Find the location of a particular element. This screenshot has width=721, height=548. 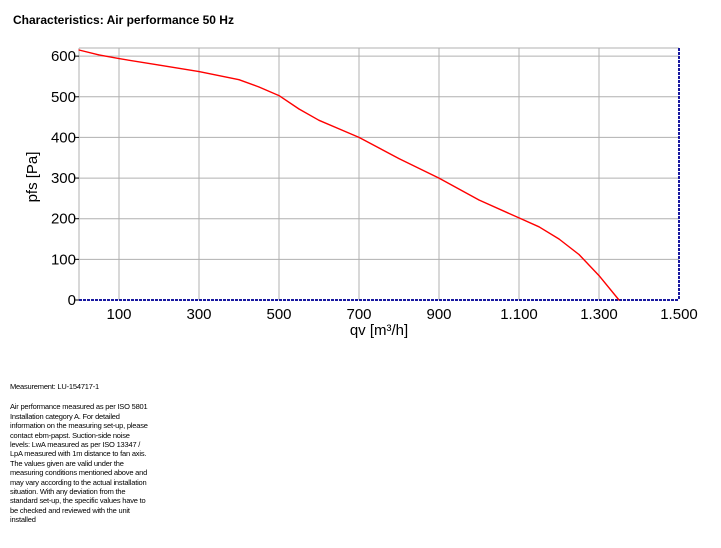

y-tick-label: 0 is located at coordinates (72, 300).